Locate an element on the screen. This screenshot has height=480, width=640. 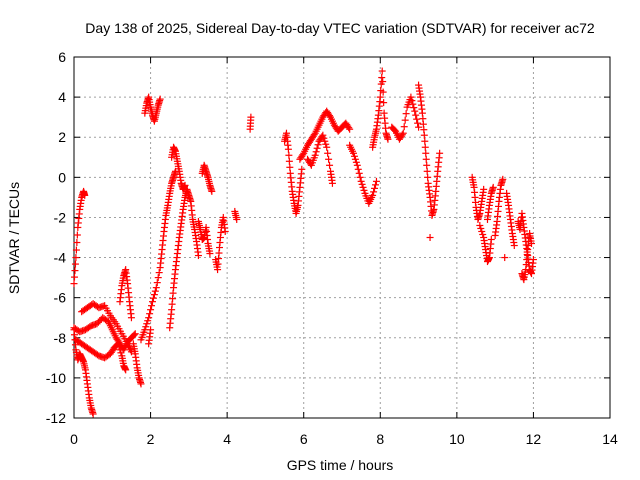
x-tick-label: 4 is located at coordinates (227, 439).